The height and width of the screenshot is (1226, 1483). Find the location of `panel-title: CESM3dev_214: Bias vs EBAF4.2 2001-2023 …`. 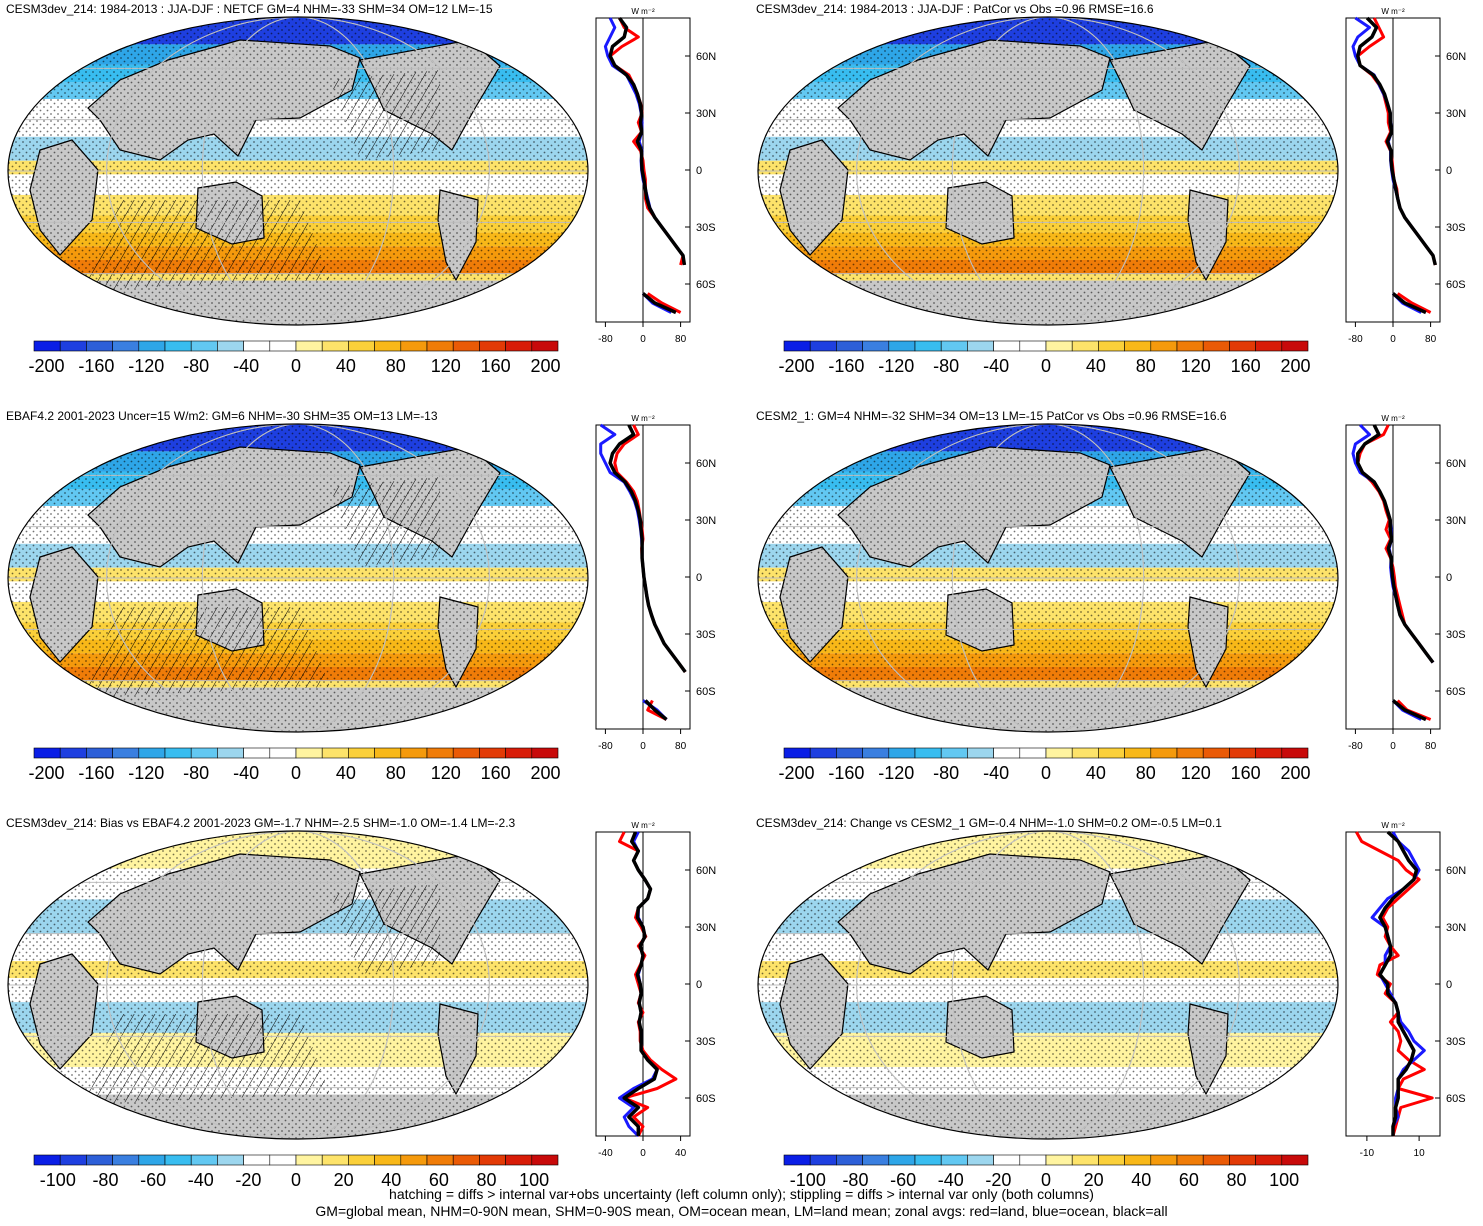

panel-title: CESM3dev_214: Bias vs EBAF4.2 2001-2023 … is located at coordinates (261, 823).